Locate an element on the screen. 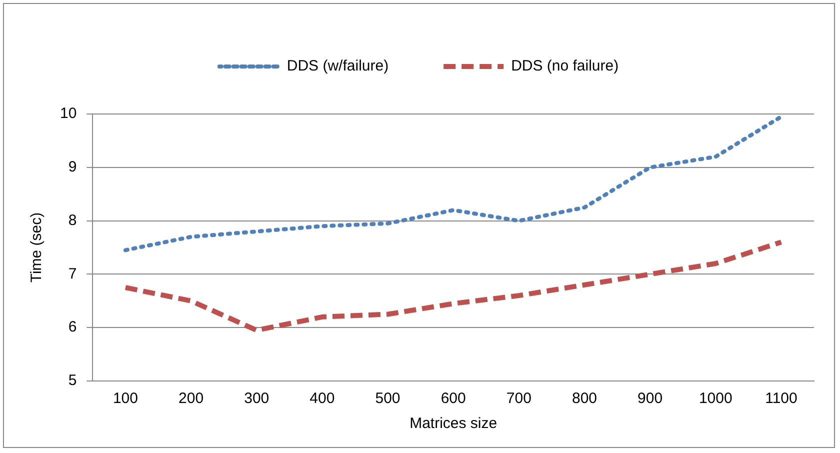  legend-label: DDS (no failure) is located at coordinates (565, 66).